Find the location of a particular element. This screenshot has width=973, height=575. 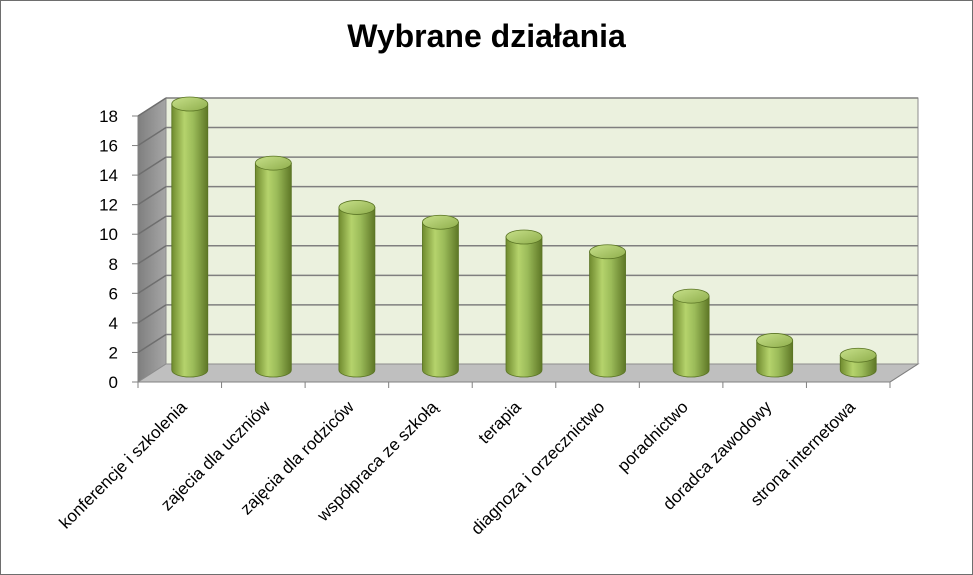

chart-title: Wybrane działania is located at coordinates (486, 36).